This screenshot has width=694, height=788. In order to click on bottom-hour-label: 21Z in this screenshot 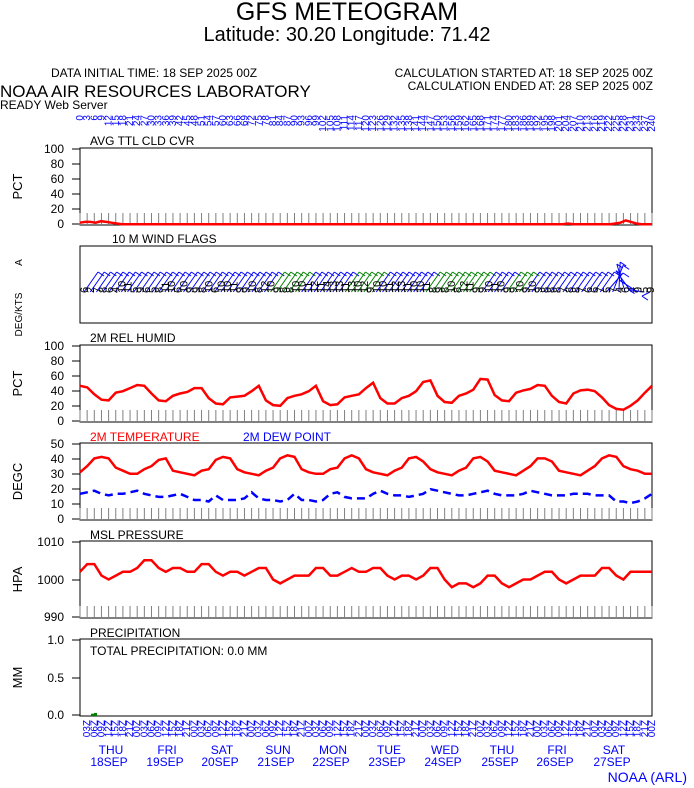, I will do `click(187, 728)`.